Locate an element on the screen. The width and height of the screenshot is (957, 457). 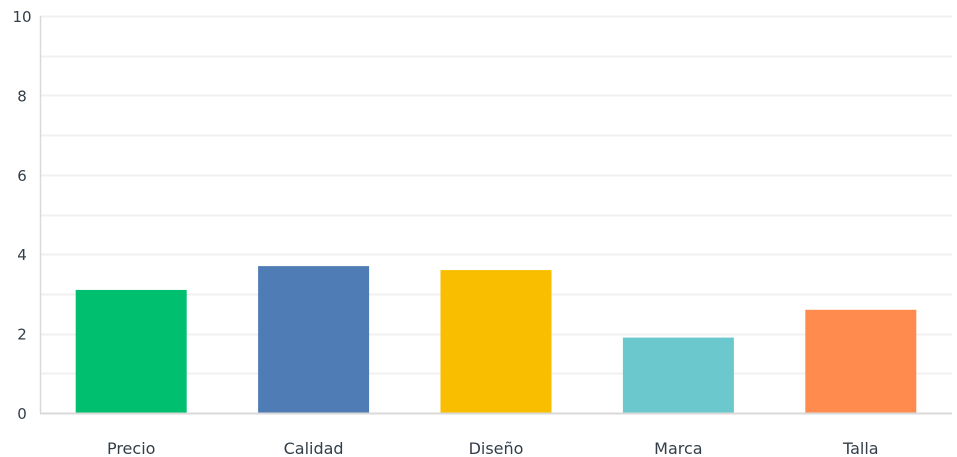
y-tick-label: 4 is located at coordinates (22, 255).